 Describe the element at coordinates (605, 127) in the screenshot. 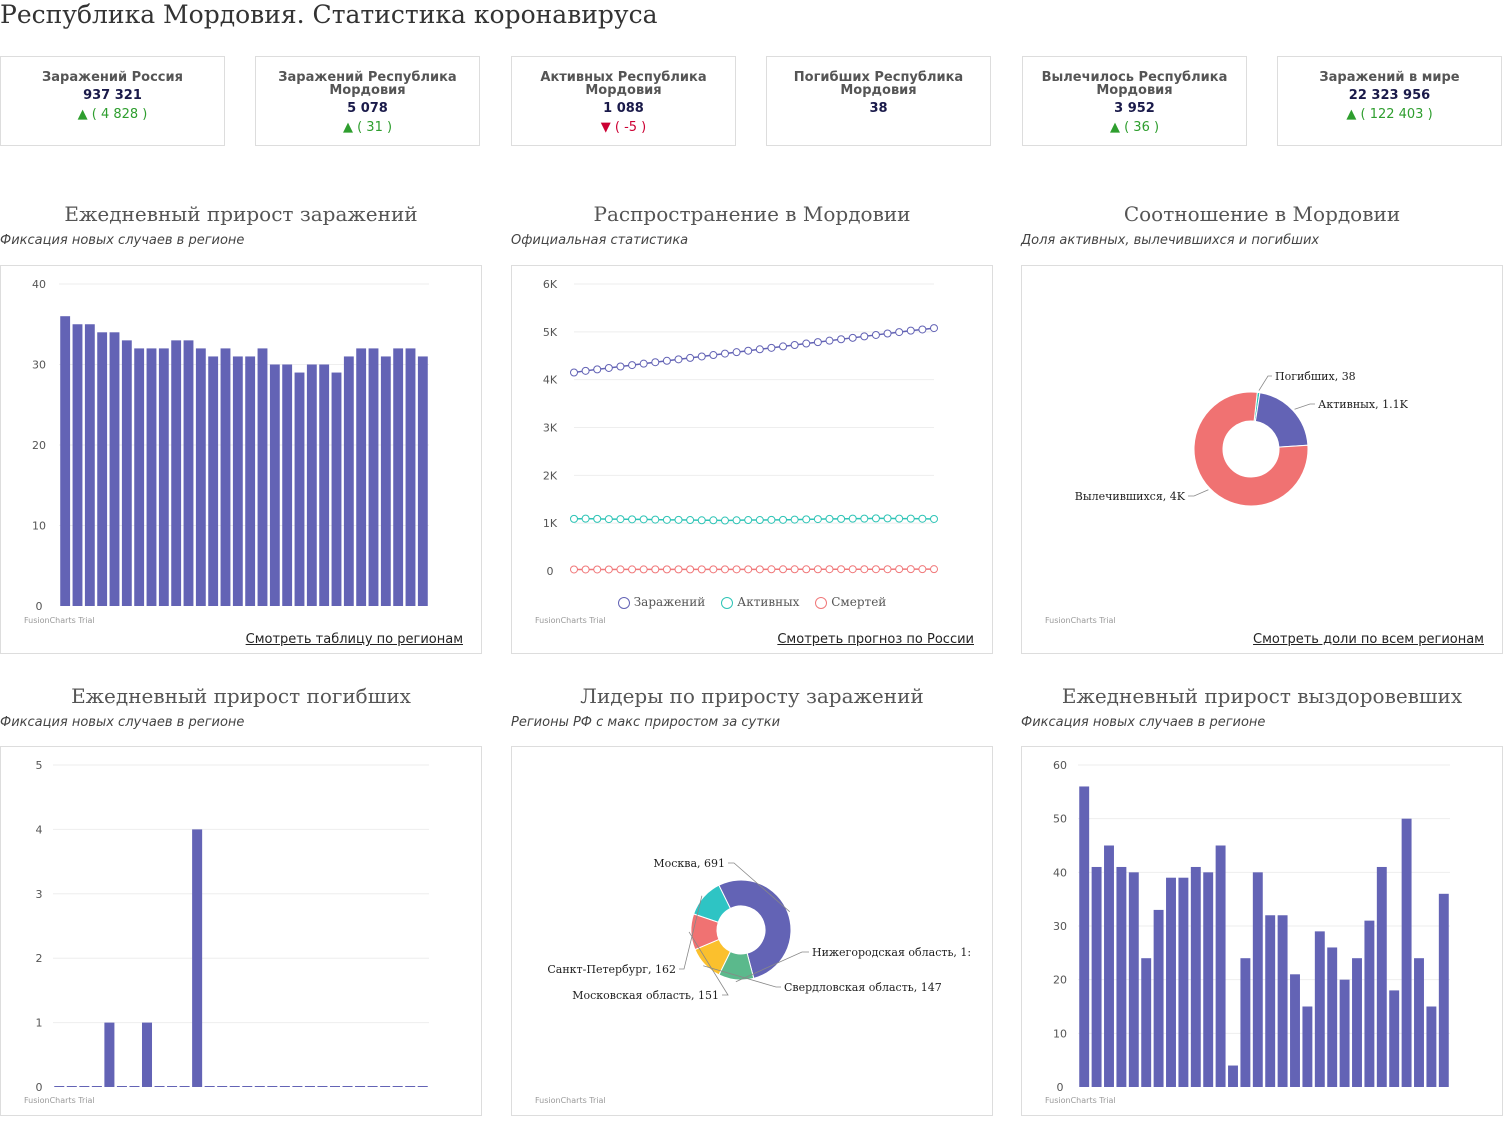

I see `arrow-down-icon: ▼` at that location.